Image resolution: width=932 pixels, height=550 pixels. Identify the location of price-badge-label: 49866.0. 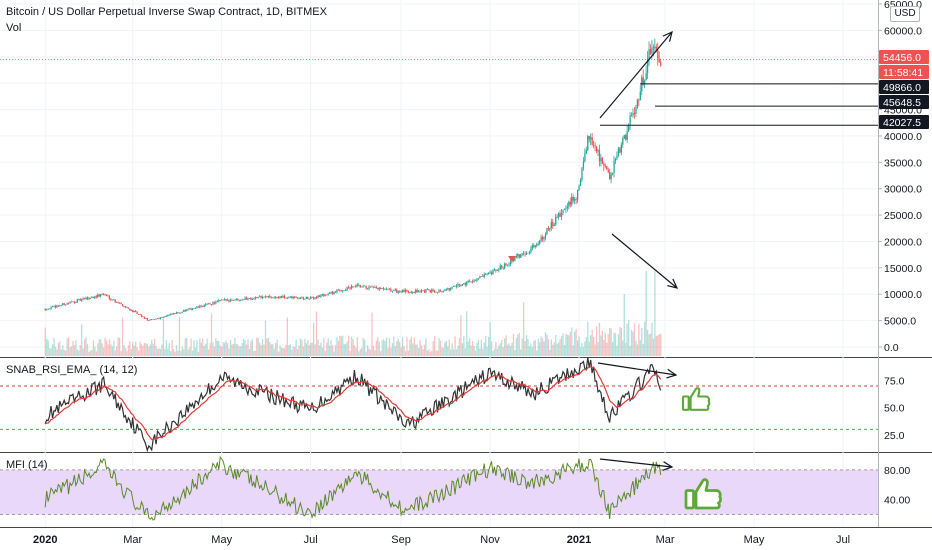
(902, 88).